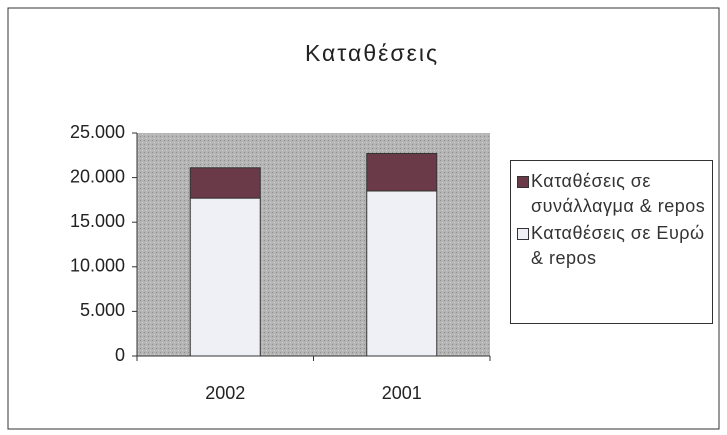 This screenshot has height=435, width=727. What do you see at coordinates (402, 393) in the screenshot?
I see `x-tick-label: 2001` at bounding box center [402, 393].